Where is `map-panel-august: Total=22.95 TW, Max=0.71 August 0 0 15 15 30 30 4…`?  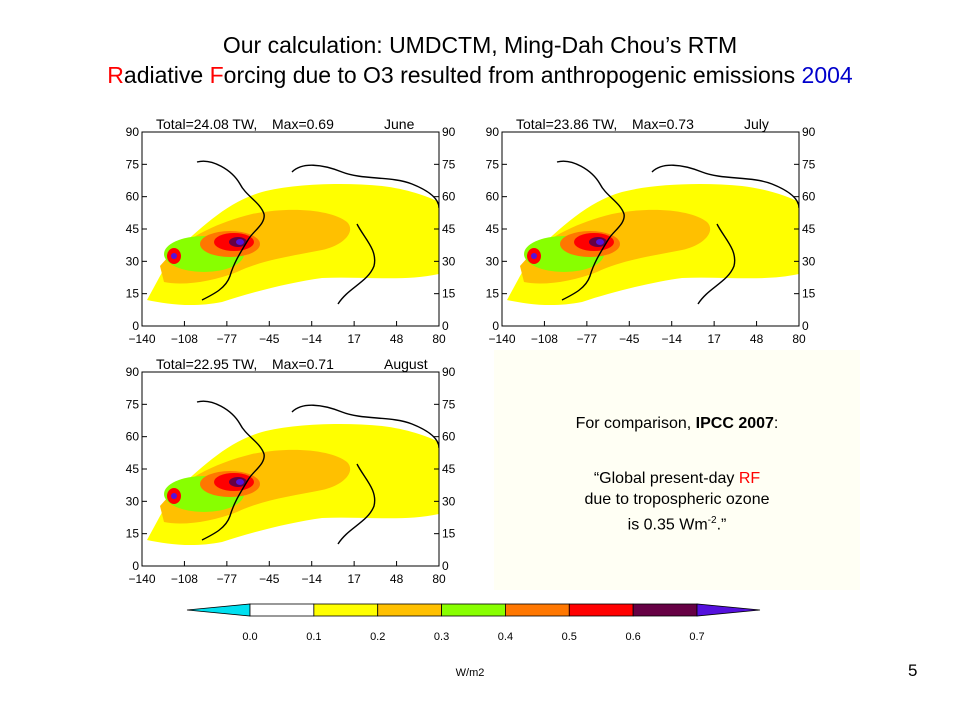
map-panel-august: Total=22.95 TW, Max=0.71 August 0 0 15 15 30 30 4… is located at coordinates (290, 472).